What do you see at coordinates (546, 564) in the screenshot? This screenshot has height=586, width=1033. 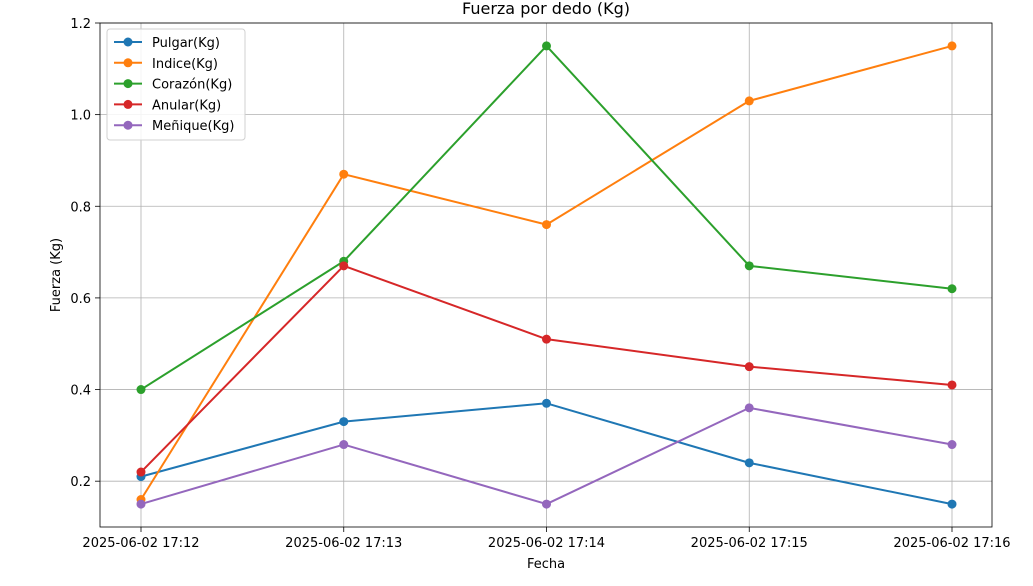 I see `x-axis-label: Fecha` at bounding box center [546, 564].